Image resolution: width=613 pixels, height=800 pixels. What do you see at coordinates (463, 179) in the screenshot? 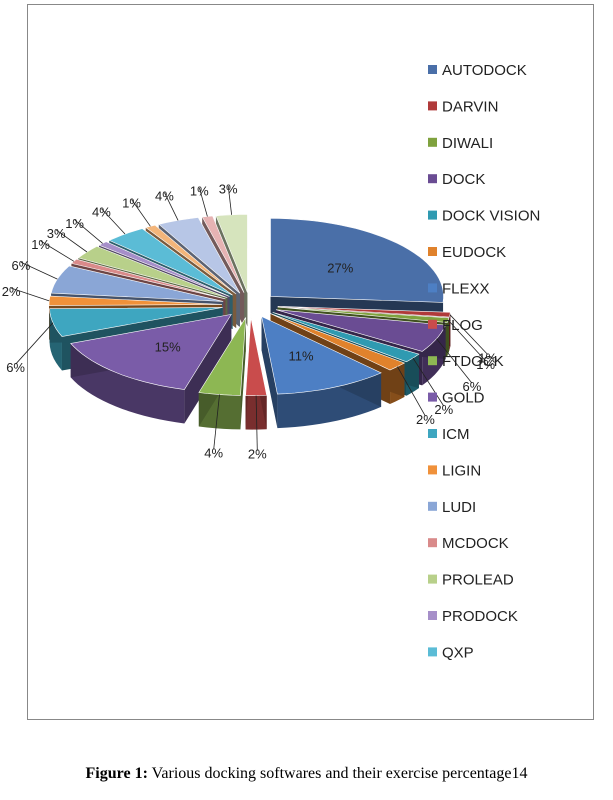
I see `legend-label-3: DOCK` at bounding box center [463, 179].